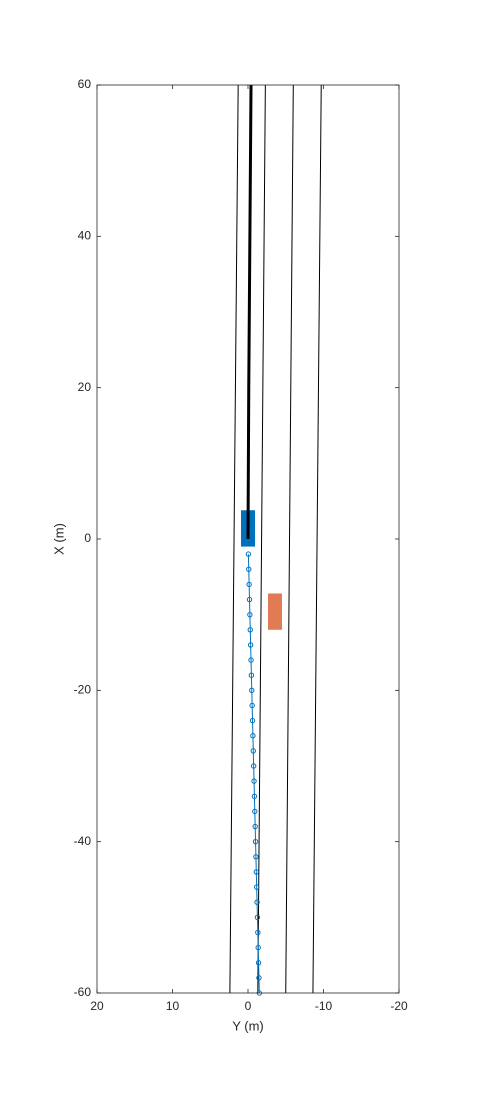 The height and width of the screenshot is (1116, 480). Describe the element at coordinates (83, 841) in the screenshot. I see `y-tick-label: -40` at that location.